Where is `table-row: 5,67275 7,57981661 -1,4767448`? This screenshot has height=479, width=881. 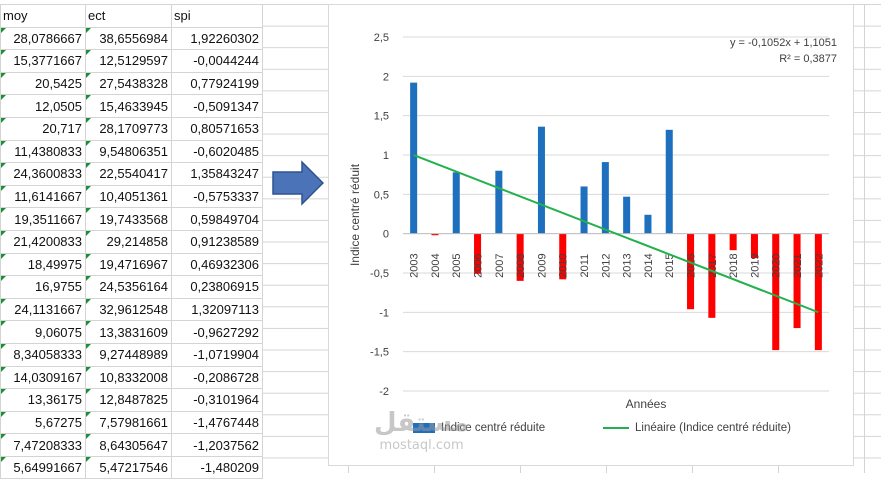
table-row: 5,67275 7,57981661 -1,4767448 is located at coordinates (131, 422).